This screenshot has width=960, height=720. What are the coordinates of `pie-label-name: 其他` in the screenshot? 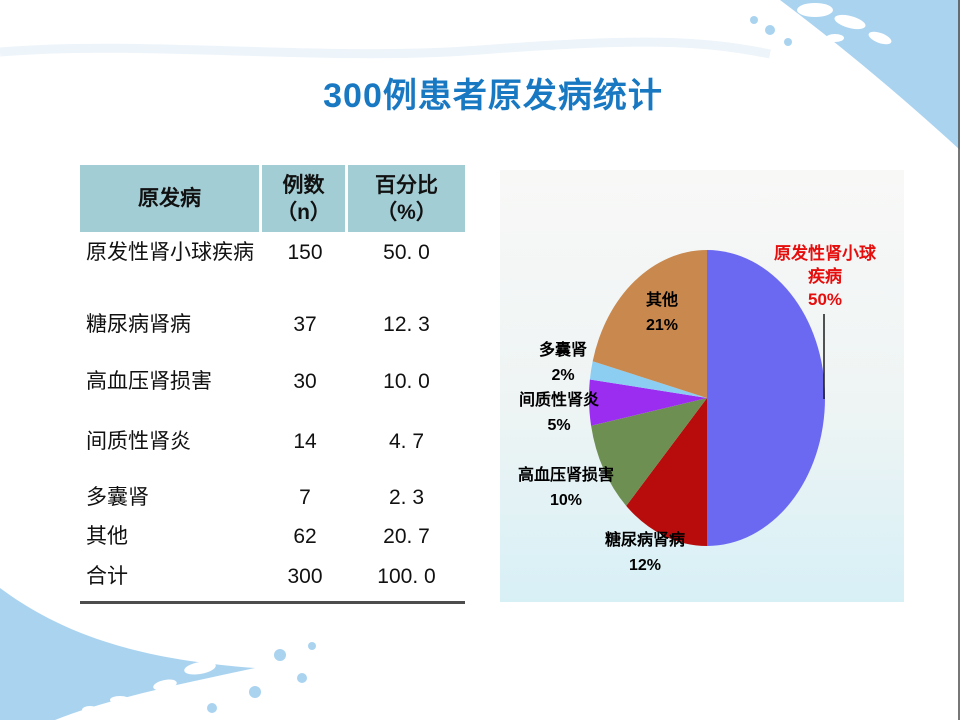 It's located at (661, 300).